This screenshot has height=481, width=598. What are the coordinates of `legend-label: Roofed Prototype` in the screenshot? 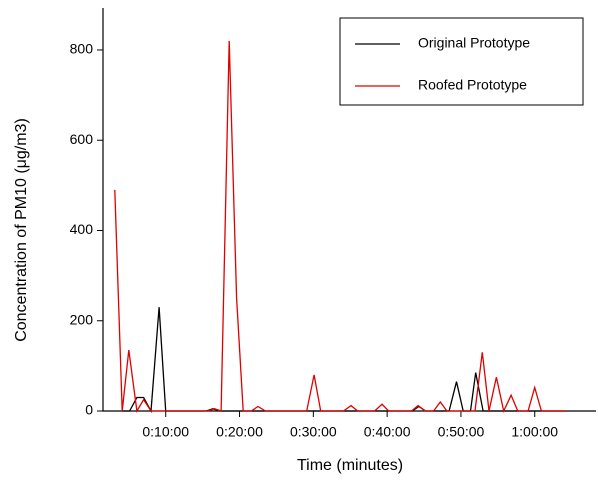 It's located at (472, 85).